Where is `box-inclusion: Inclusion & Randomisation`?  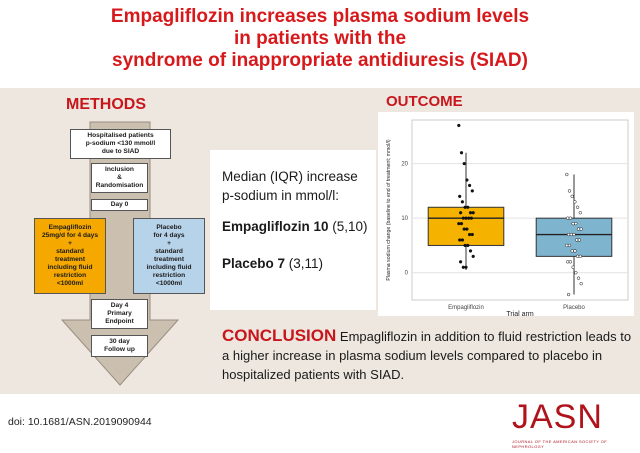
box-inclusion: Inclusion & Randomisation is located at coordinates (119, 178).